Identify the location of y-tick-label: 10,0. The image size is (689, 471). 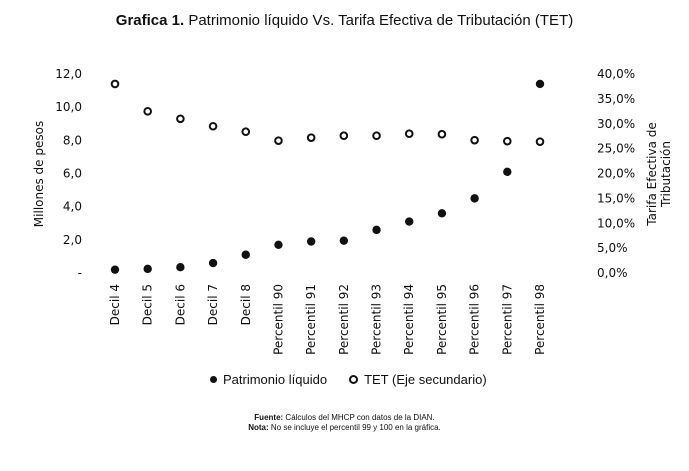
(68, 107).